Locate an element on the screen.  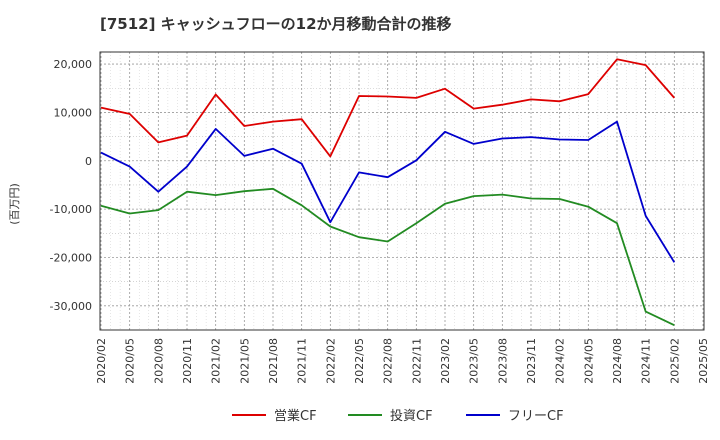
x-tick-label: 2020/05 is located at coordinates (130, 361).